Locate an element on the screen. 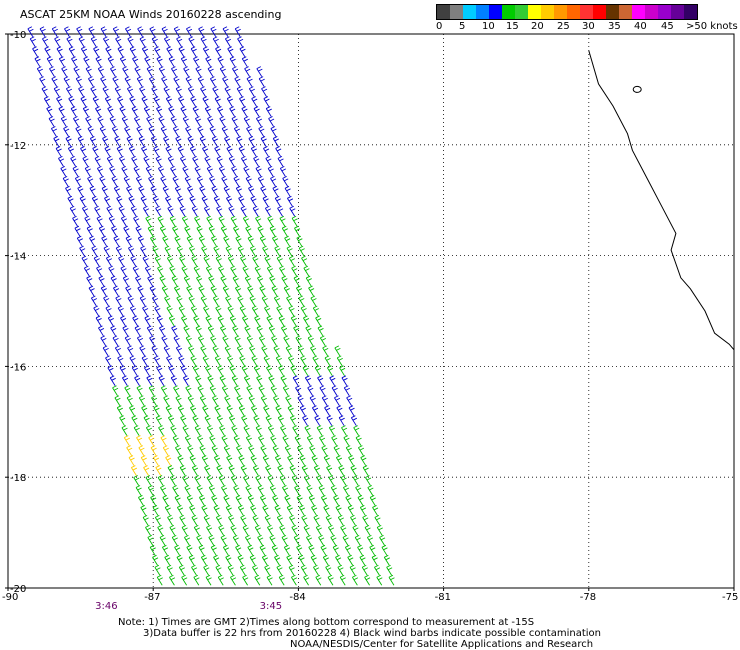  coastline-layer is located at coordinates (661, 200).